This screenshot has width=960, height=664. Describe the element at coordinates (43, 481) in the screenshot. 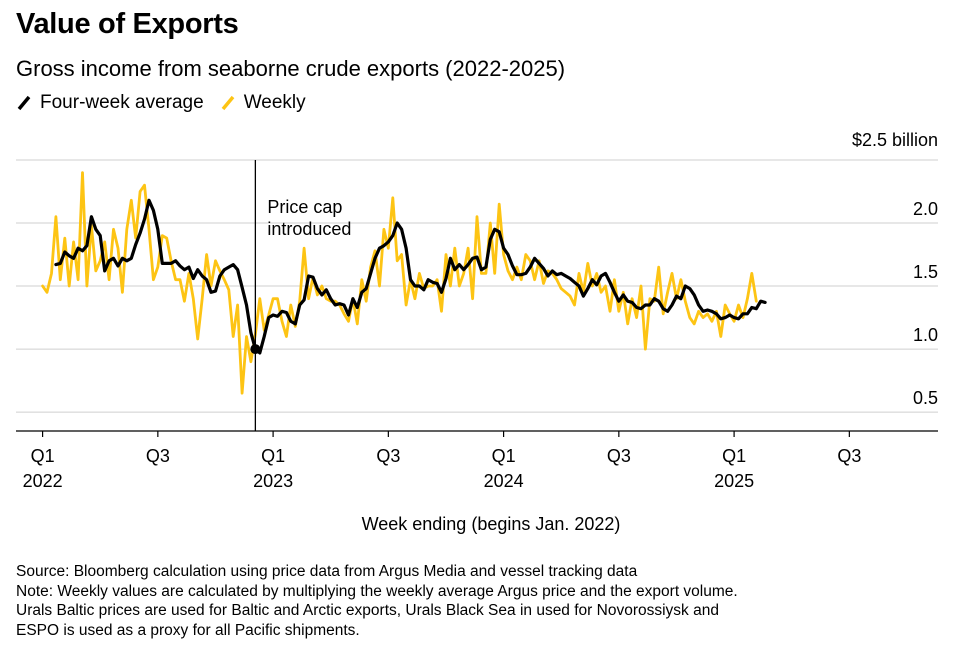

I see `x-tick-year-label: 2022` at that location.